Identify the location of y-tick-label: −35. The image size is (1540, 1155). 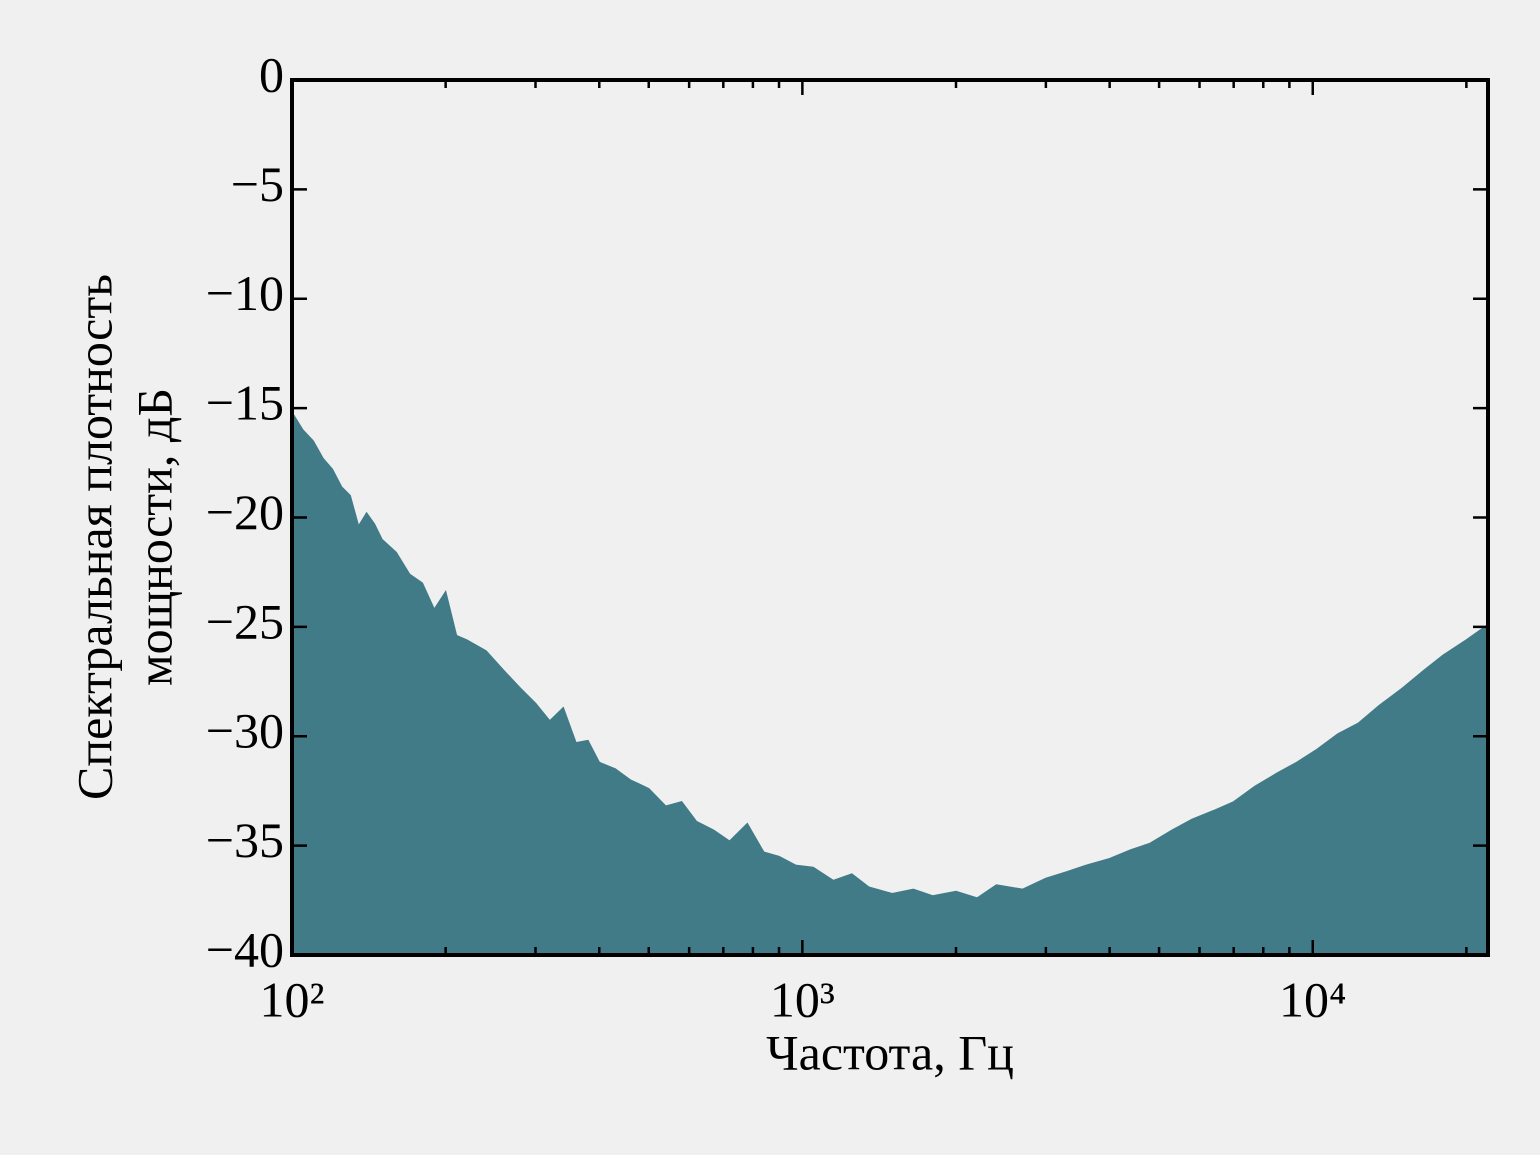
(245, 840).